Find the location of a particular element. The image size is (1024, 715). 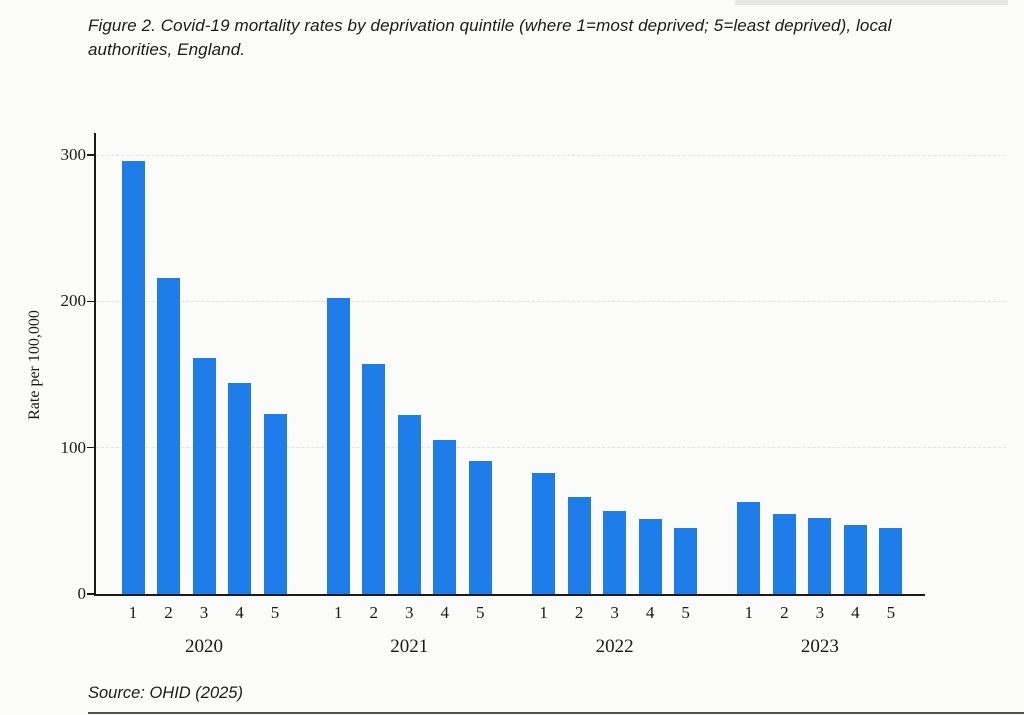

bar-2021-q4 is located at coordinates (445, 517).